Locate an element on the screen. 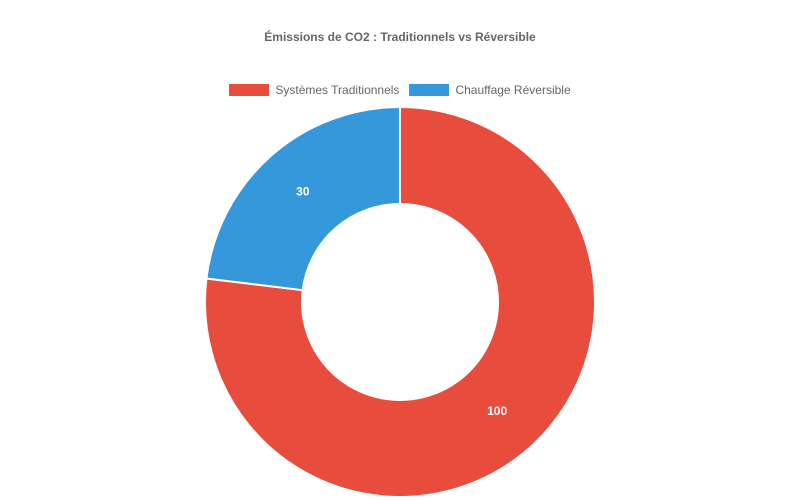  legend-swatch-traditional is located at coordinates (249, 90).